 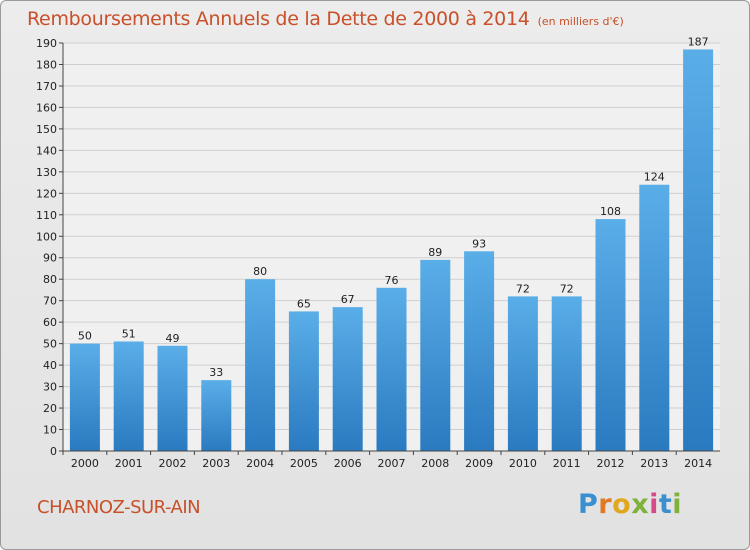 I want to click on bar-2003, so click(x=216, y=415).